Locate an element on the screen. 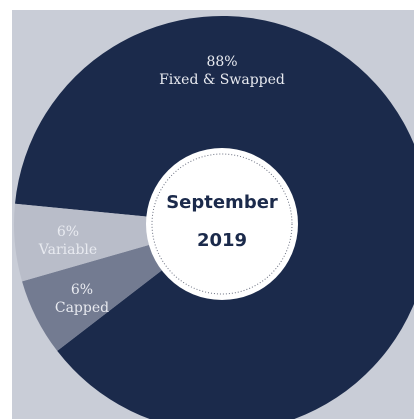 The height and width of the screenshot is (419, 414). slice-value-label: 88% is located at coordinates (221, 62).